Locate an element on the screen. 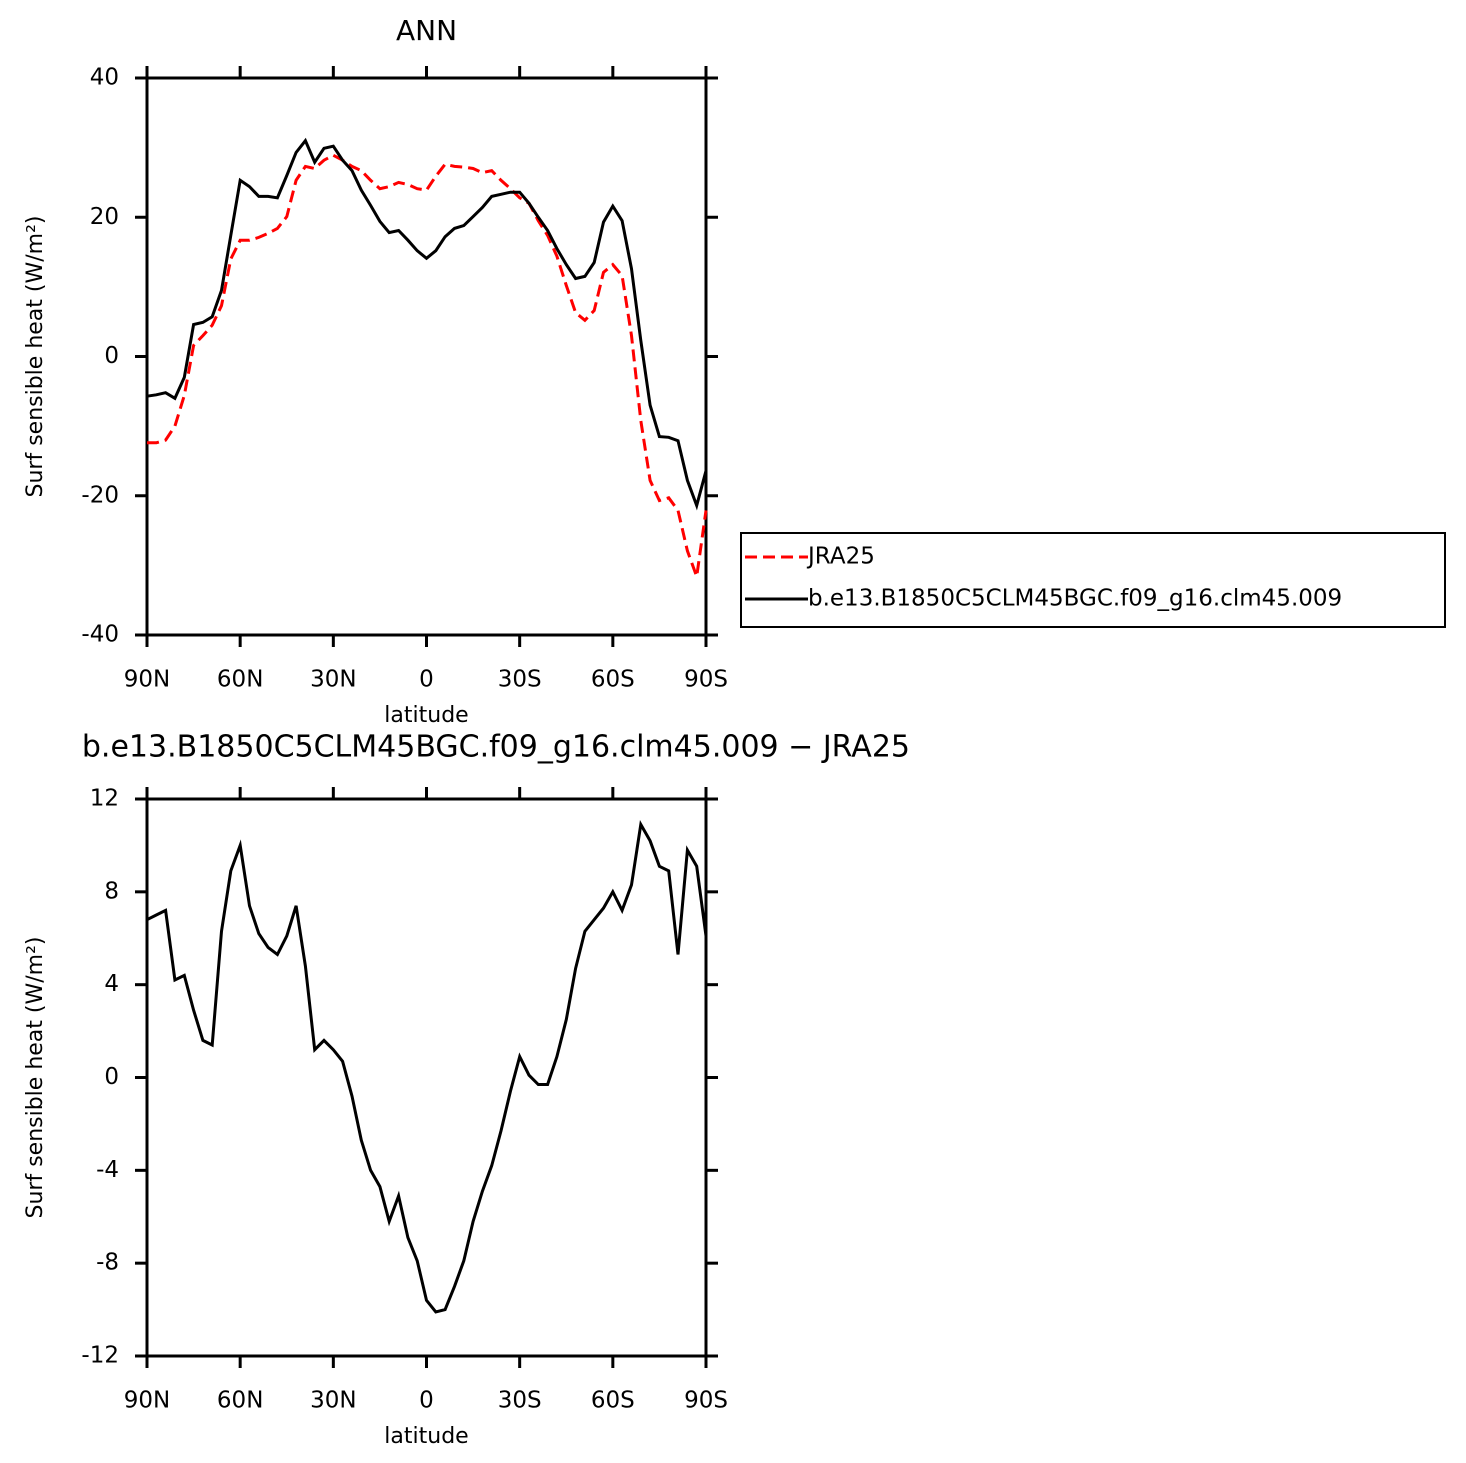 The width and height of the screenshot is (1466, 1463). y-tick-label: 8 is located at coordinates (111, 891).